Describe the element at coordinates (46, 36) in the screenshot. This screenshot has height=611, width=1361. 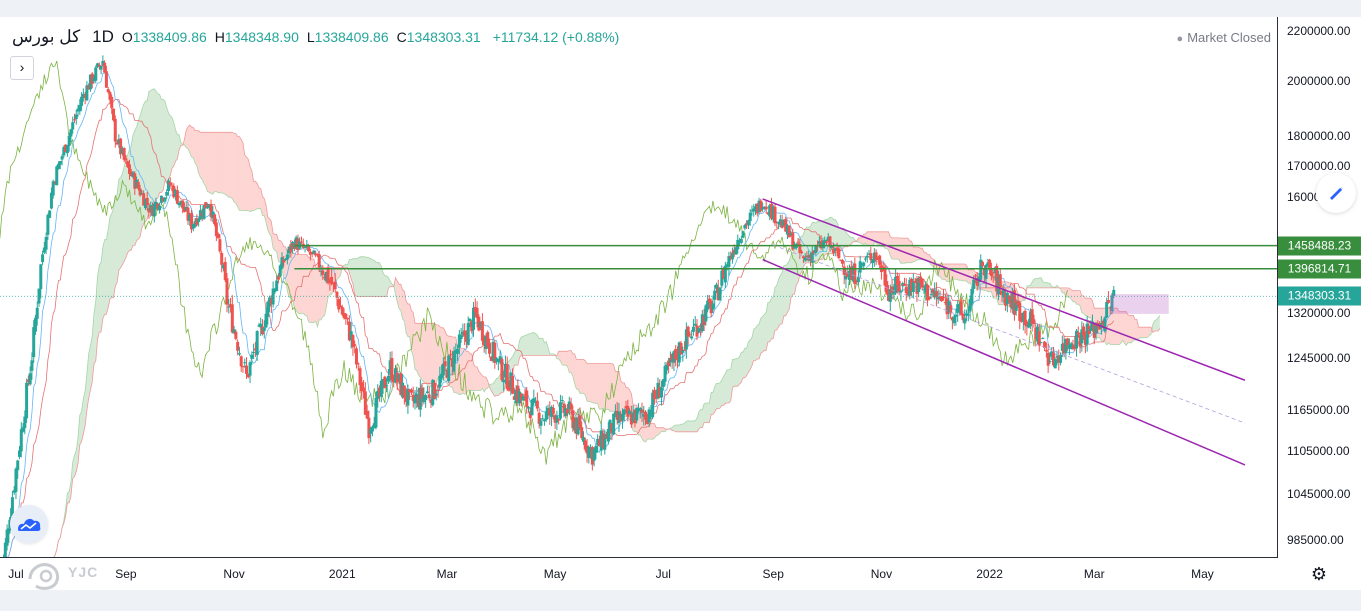
I see `symbol-name: کل بورس` at that location.